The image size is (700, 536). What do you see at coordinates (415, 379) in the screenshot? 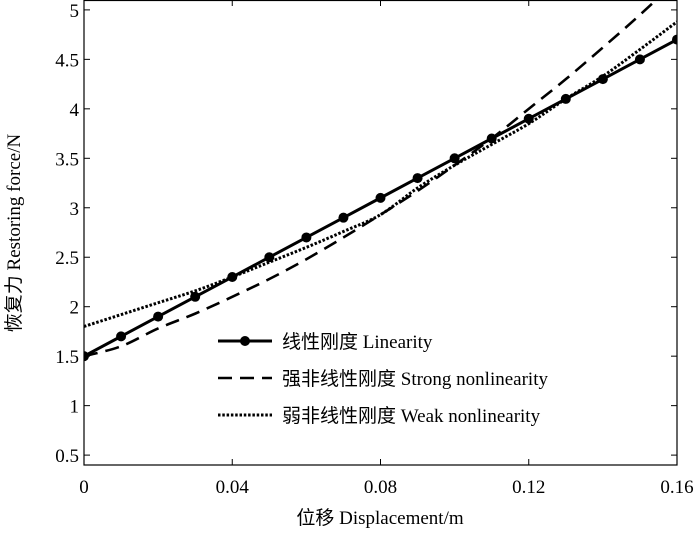
I see `legend-label-strong-nonlinearity: 强非线性刚度 Strong nonlinearity` at bounding box center [415, 379].